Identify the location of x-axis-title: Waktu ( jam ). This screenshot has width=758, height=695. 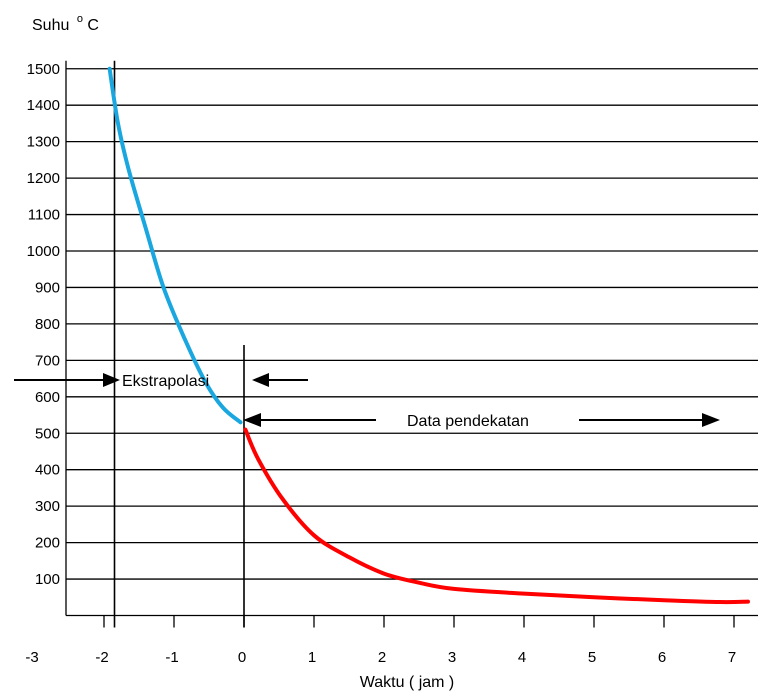
(407, 682).